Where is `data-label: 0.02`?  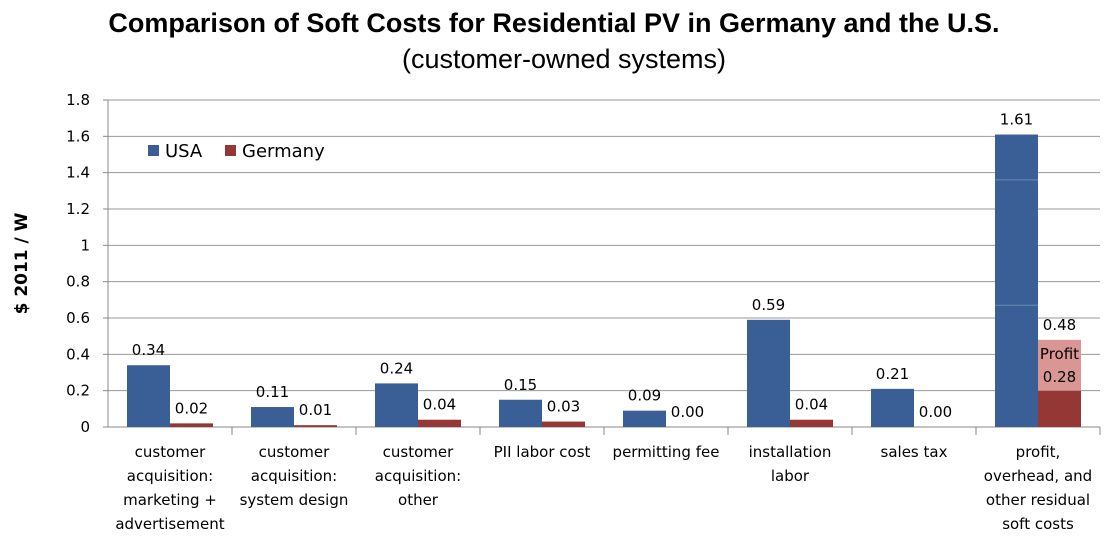 data-label: 0.02 is located at coordinates (191, 408).